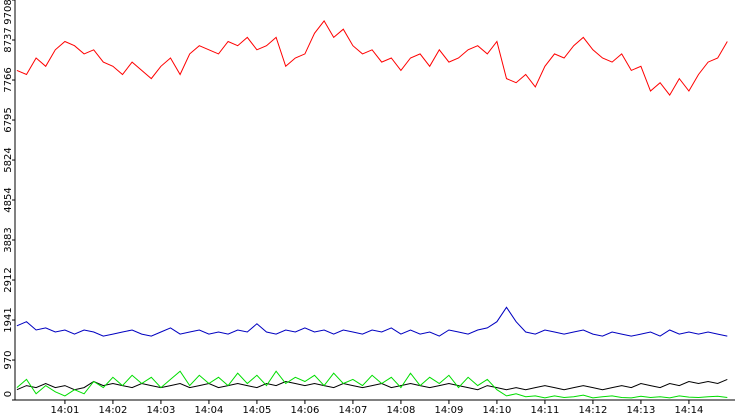 The image size is (735, 415). Describe the element at coordinates (8, 319) in the screenshot. I see `y-tick-label: 1941` at that location.